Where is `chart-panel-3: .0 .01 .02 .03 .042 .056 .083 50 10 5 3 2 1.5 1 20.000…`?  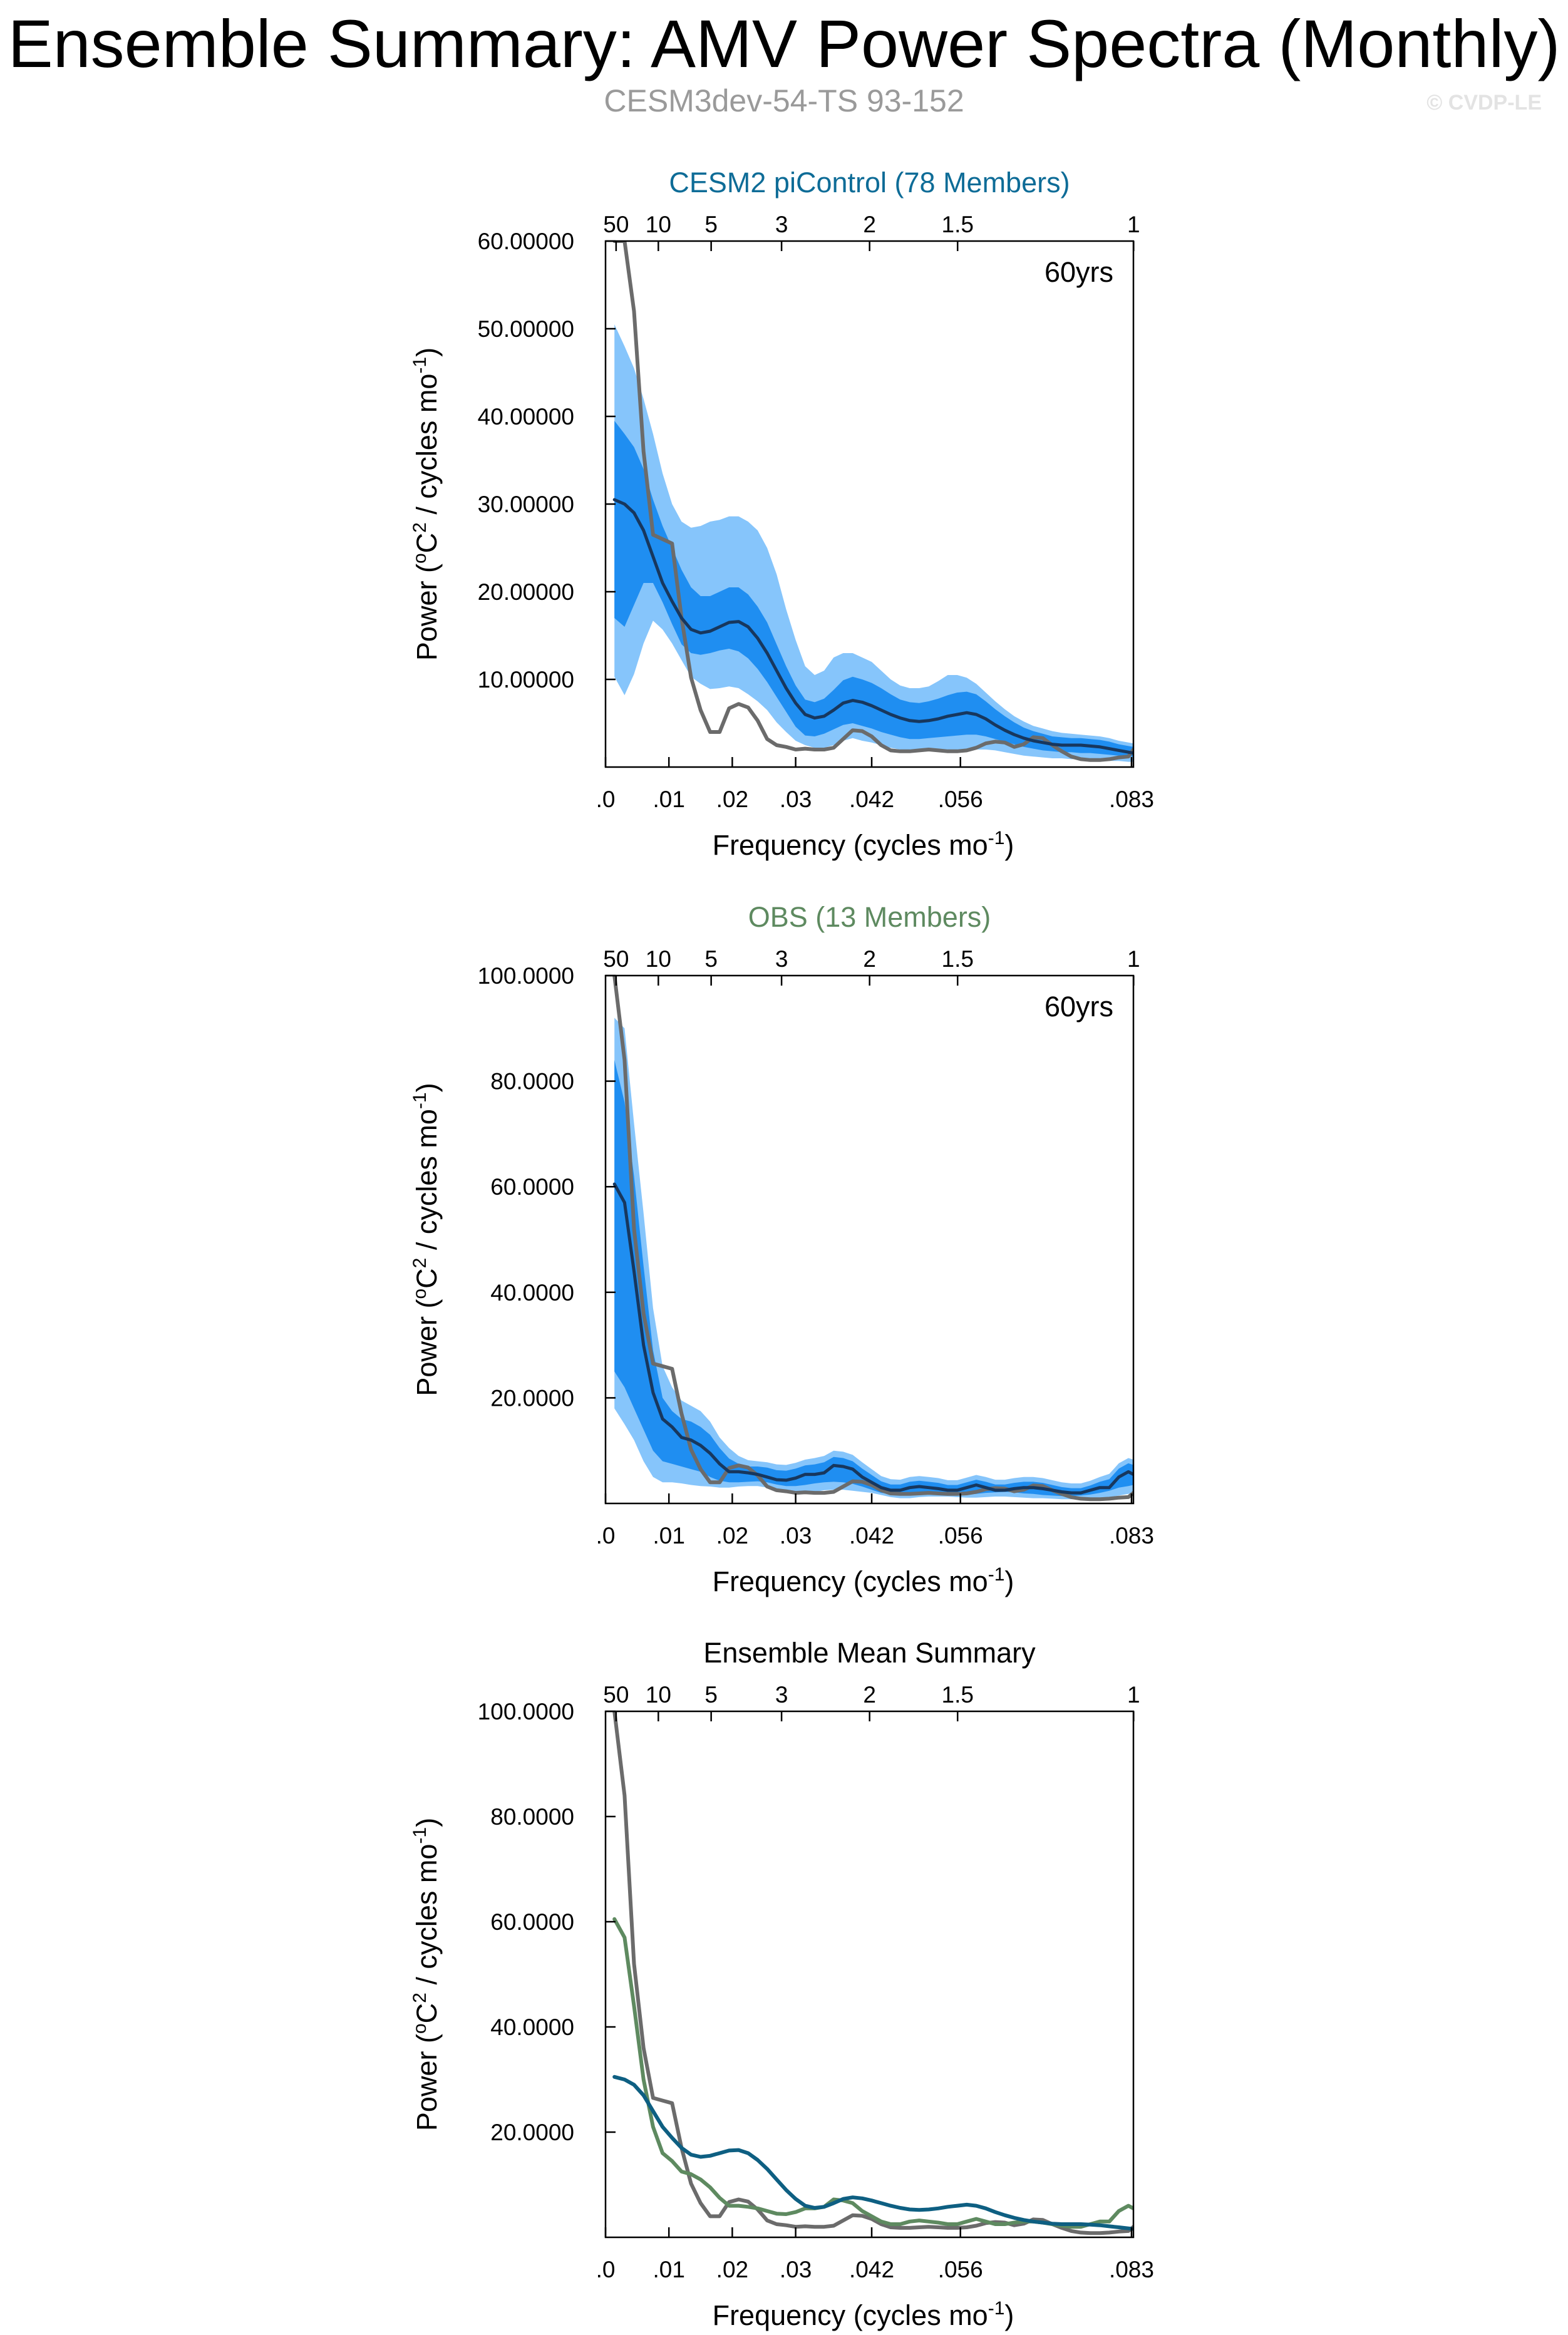 chart-panel-3: .0 .01 .02 .03 .042 .056 .083 50 10 5 3 2 1.5 1 20.000… is located at coordinates (782, 1984).